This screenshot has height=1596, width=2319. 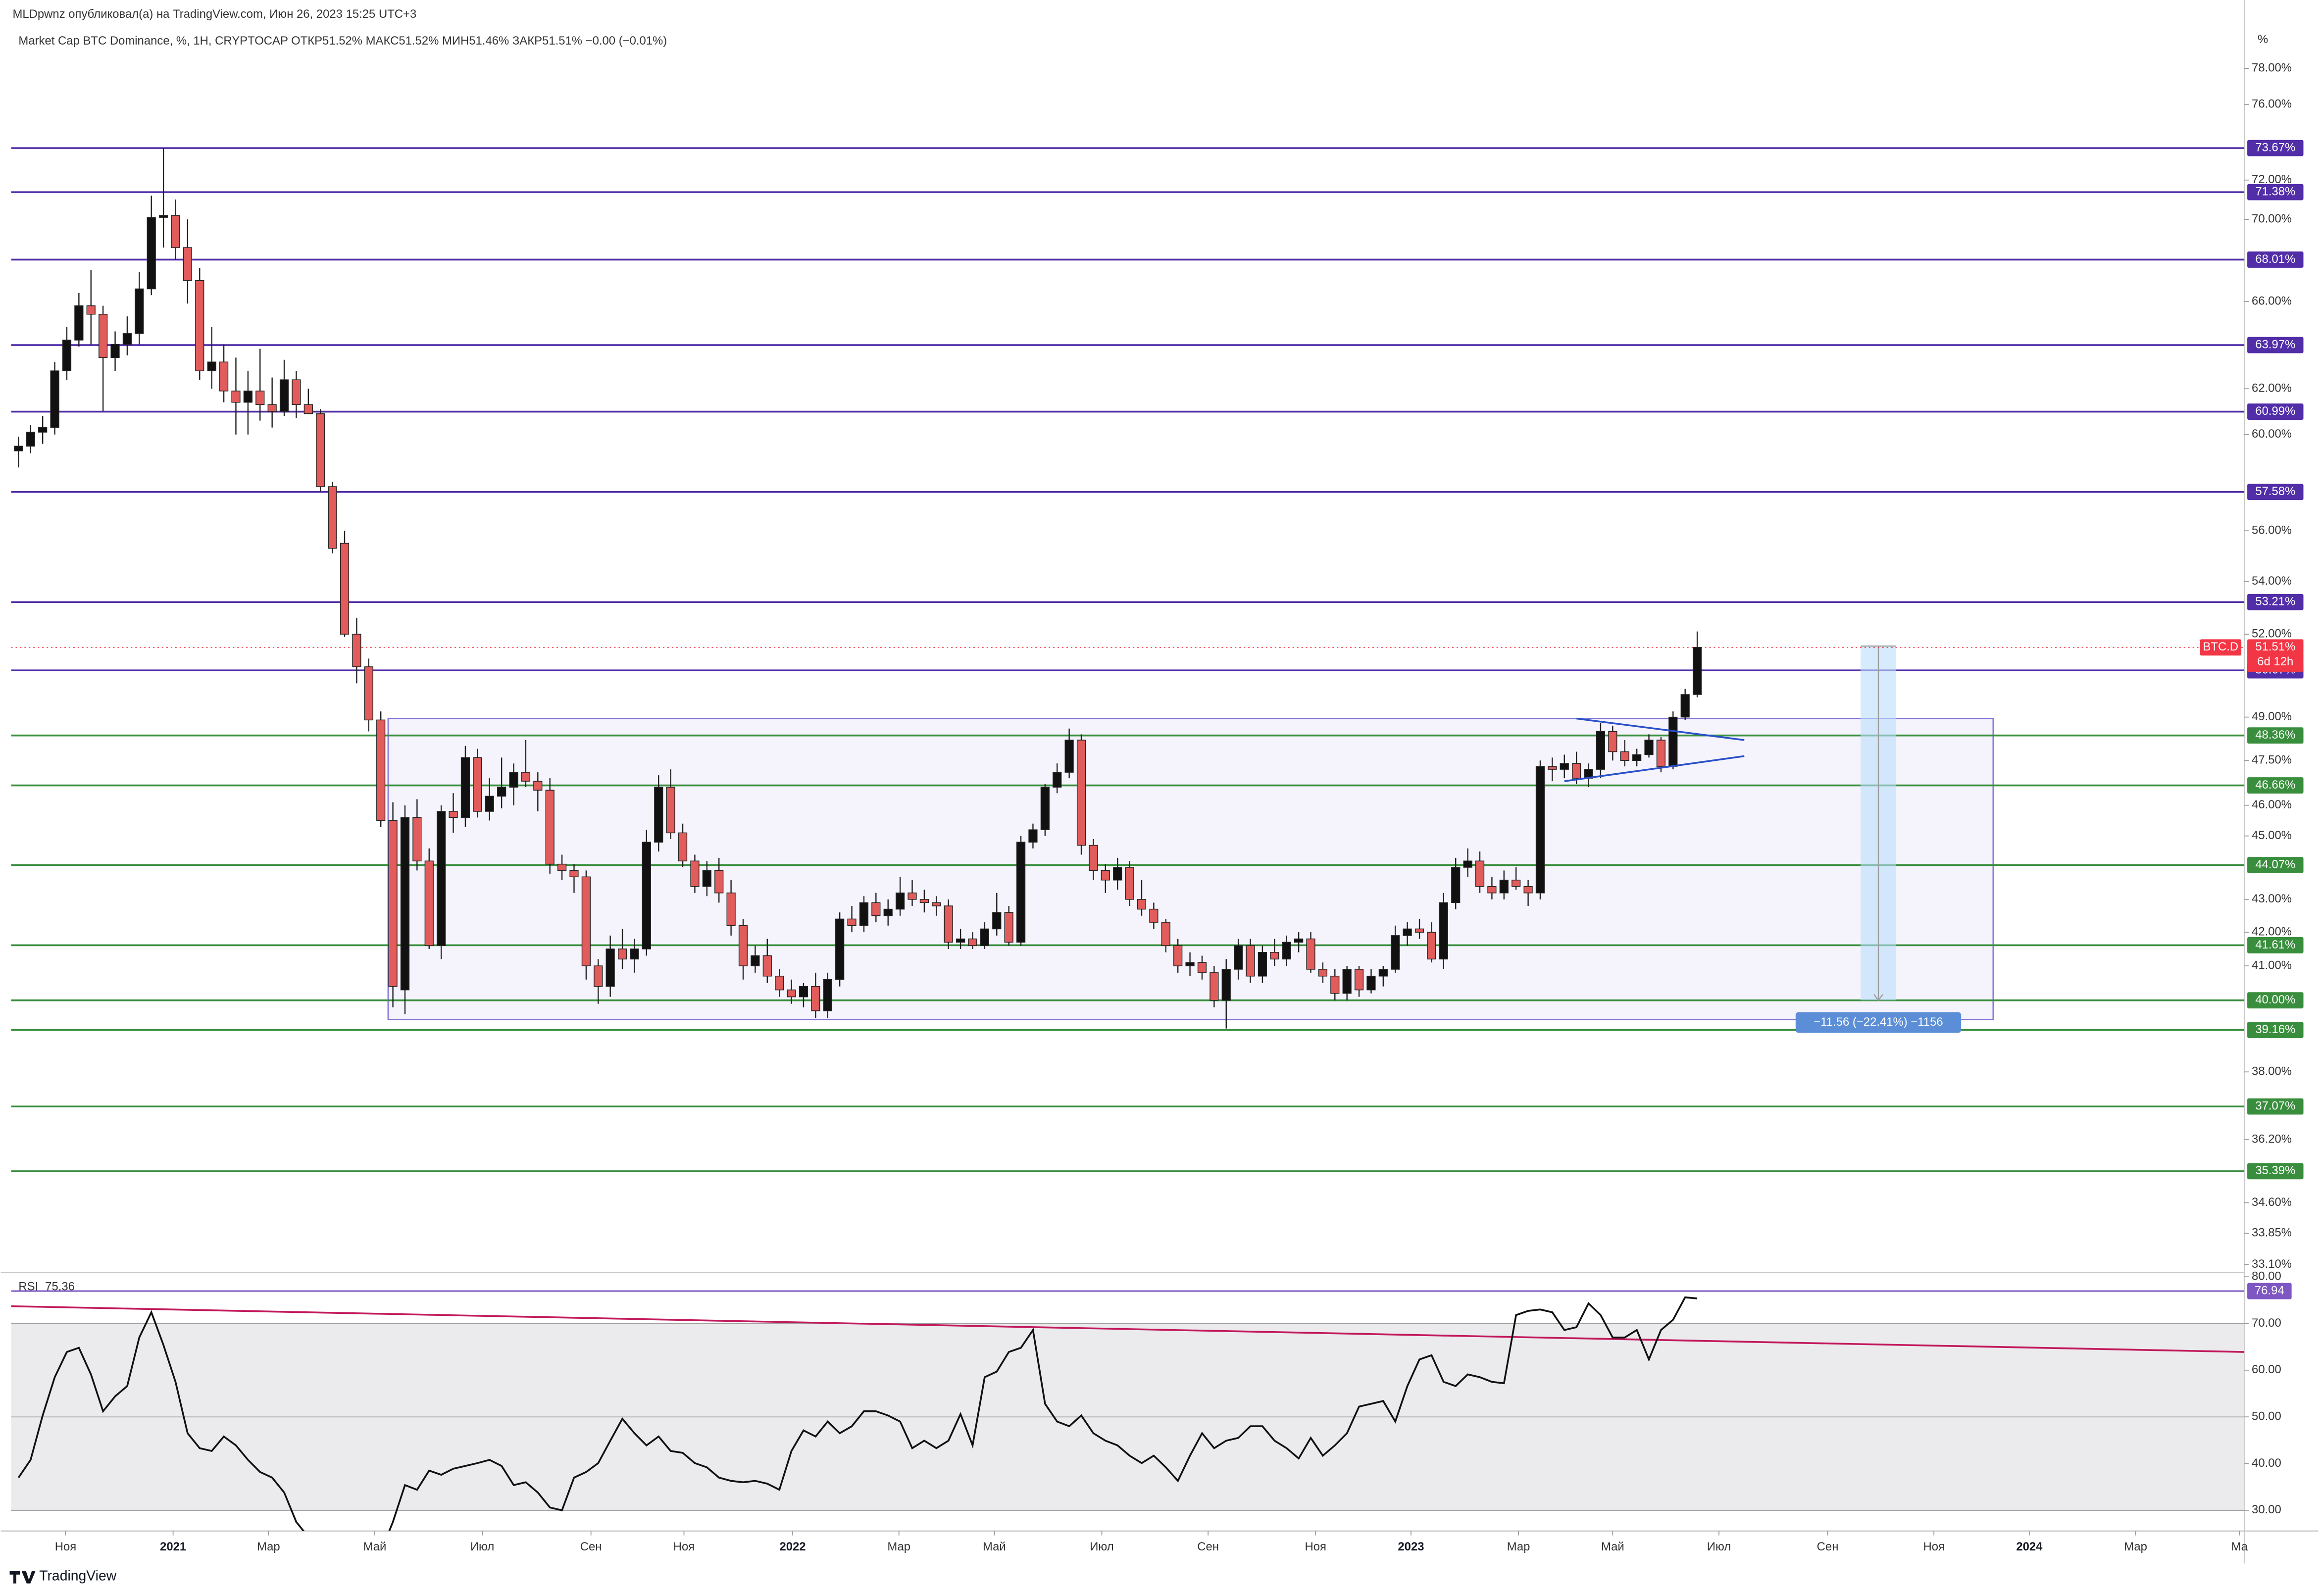 What do you see at coordinates (2272, 804) in the screenshot?
I see `y-tick-label: 46.00%` at bounding box center [2272, 804].